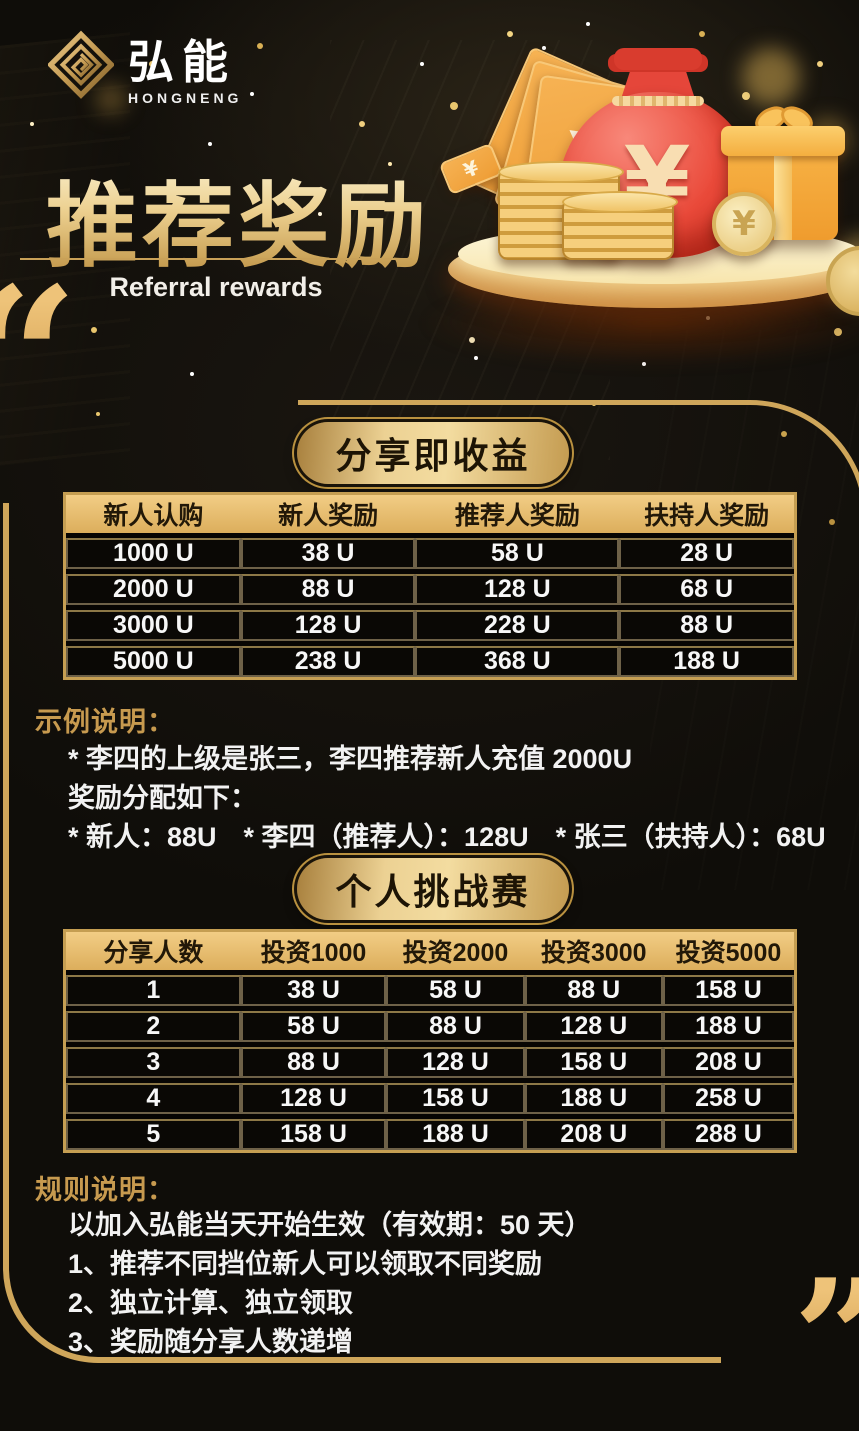 Image resolution: width=859 pixels, height=1431 pixels. I want to click on page-title: 推荐奖励, so click(238, 218).